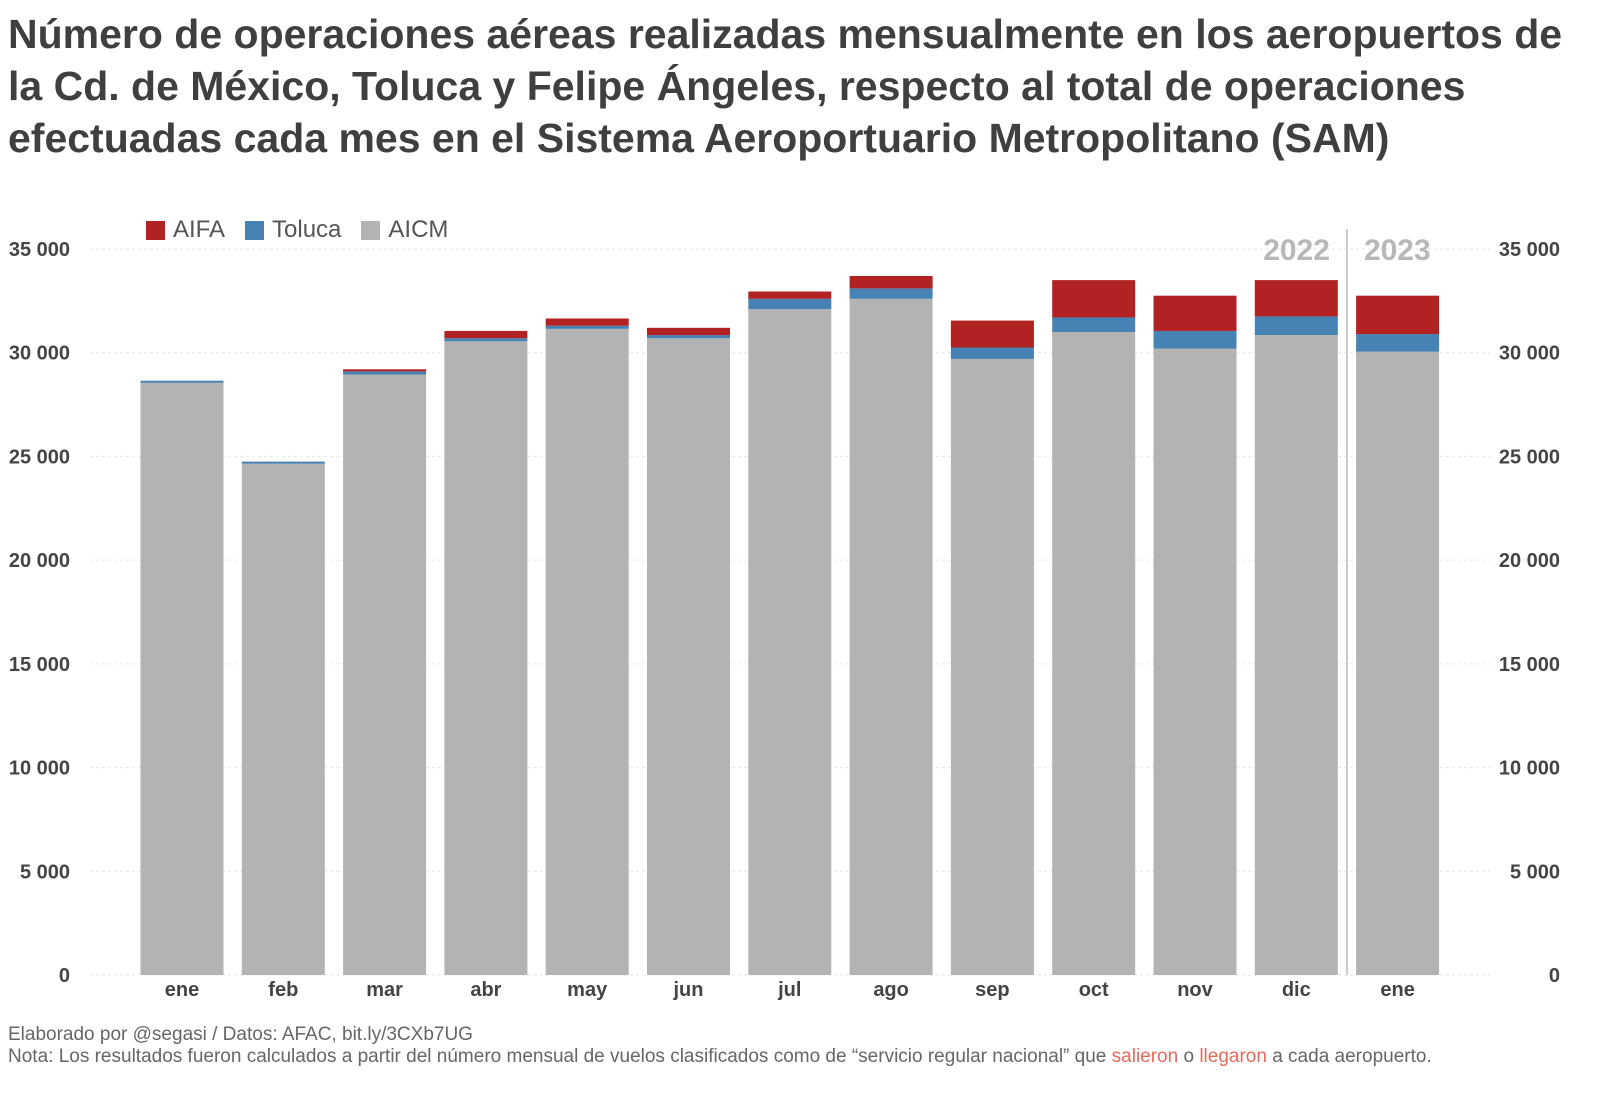 The height and width of the screenshot is (1095, 1600). What do you see at coordinates (39, 769) in the screenshot?
I see `y-tick-label-left: 10 000` at bounding box center [39, 769].